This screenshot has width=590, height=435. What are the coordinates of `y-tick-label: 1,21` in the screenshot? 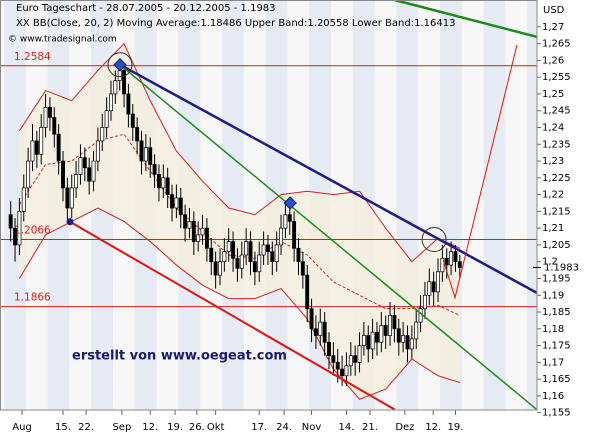 It's located at (553, 228).